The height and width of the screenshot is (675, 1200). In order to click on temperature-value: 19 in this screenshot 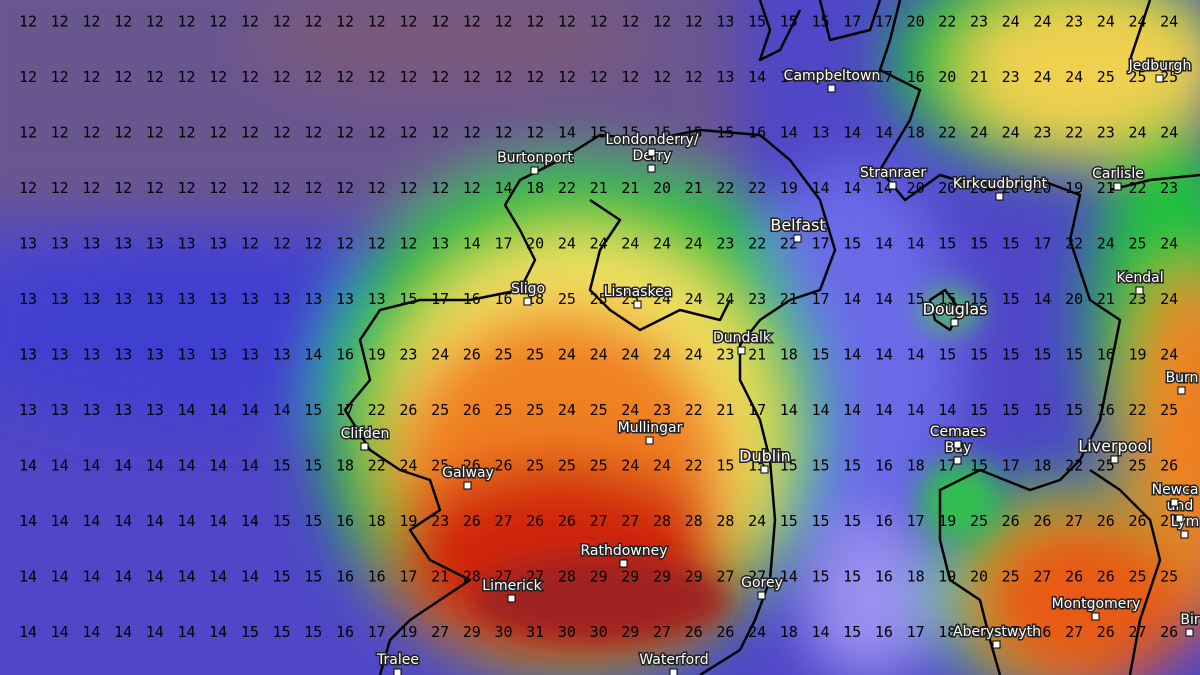, I will do `click(408, 632)`.